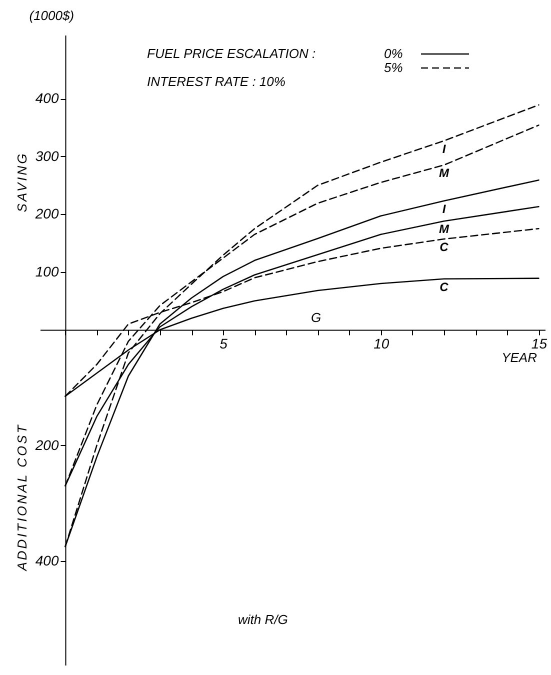 The width and height of the screenshot is (551, 675). I want to click on x-tick-label: 5, so click(224, 343).